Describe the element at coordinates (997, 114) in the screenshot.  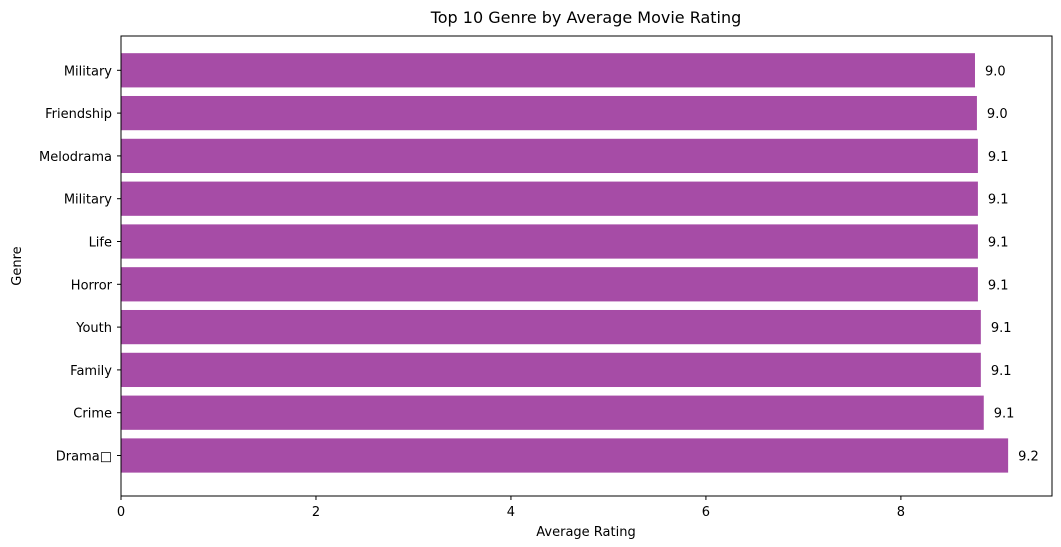
I see `bar-value-label-8: 9.0` at that location.